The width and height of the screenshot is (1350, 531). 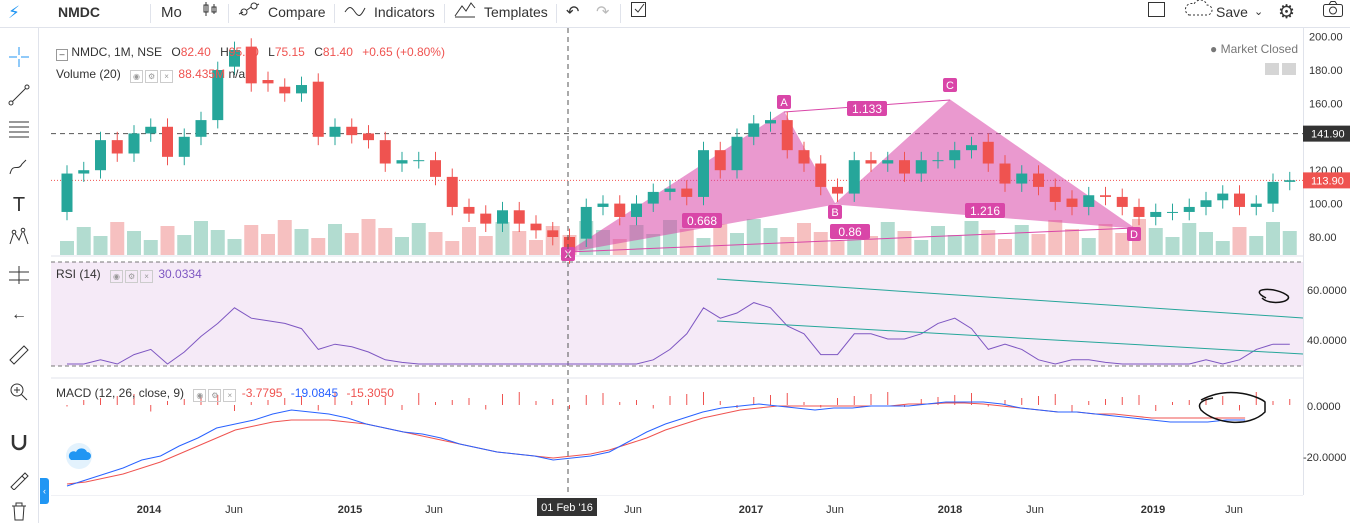 I want to click on redo-icon: ↷, so click(x=603, y=12).